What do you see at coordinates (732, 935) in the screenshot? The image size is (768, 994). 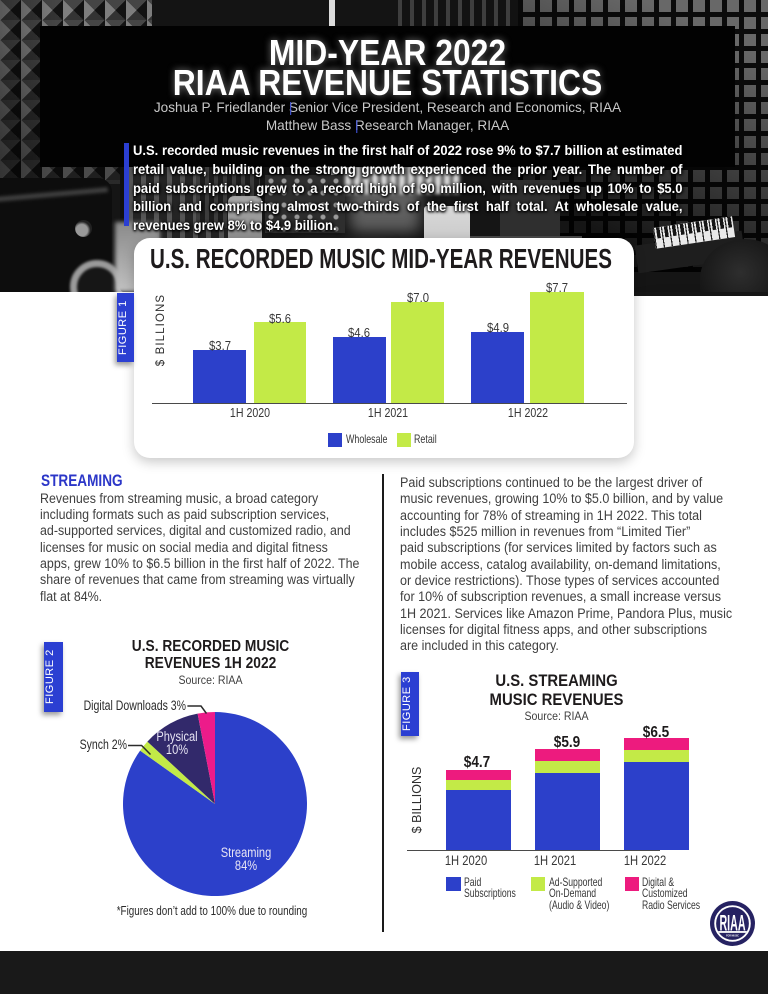 I see `svg-text: FOR MUSIC` at bounding box center [732, 935].